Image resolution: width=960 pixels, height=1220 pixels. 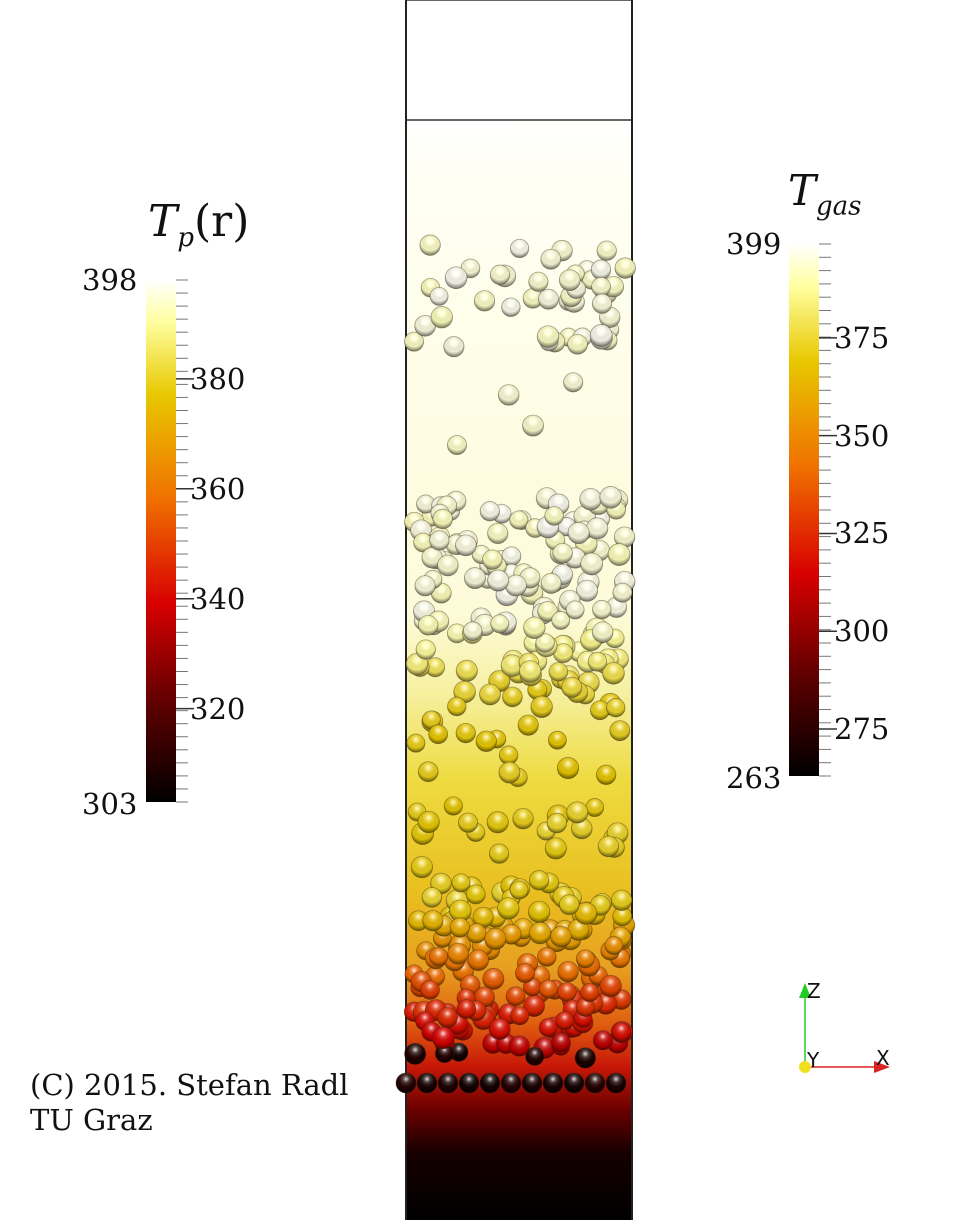 What do you see at coordinates (805, 990) in the screenshot?
I see `z-axis-arrow` at bounding box center [805, 990].